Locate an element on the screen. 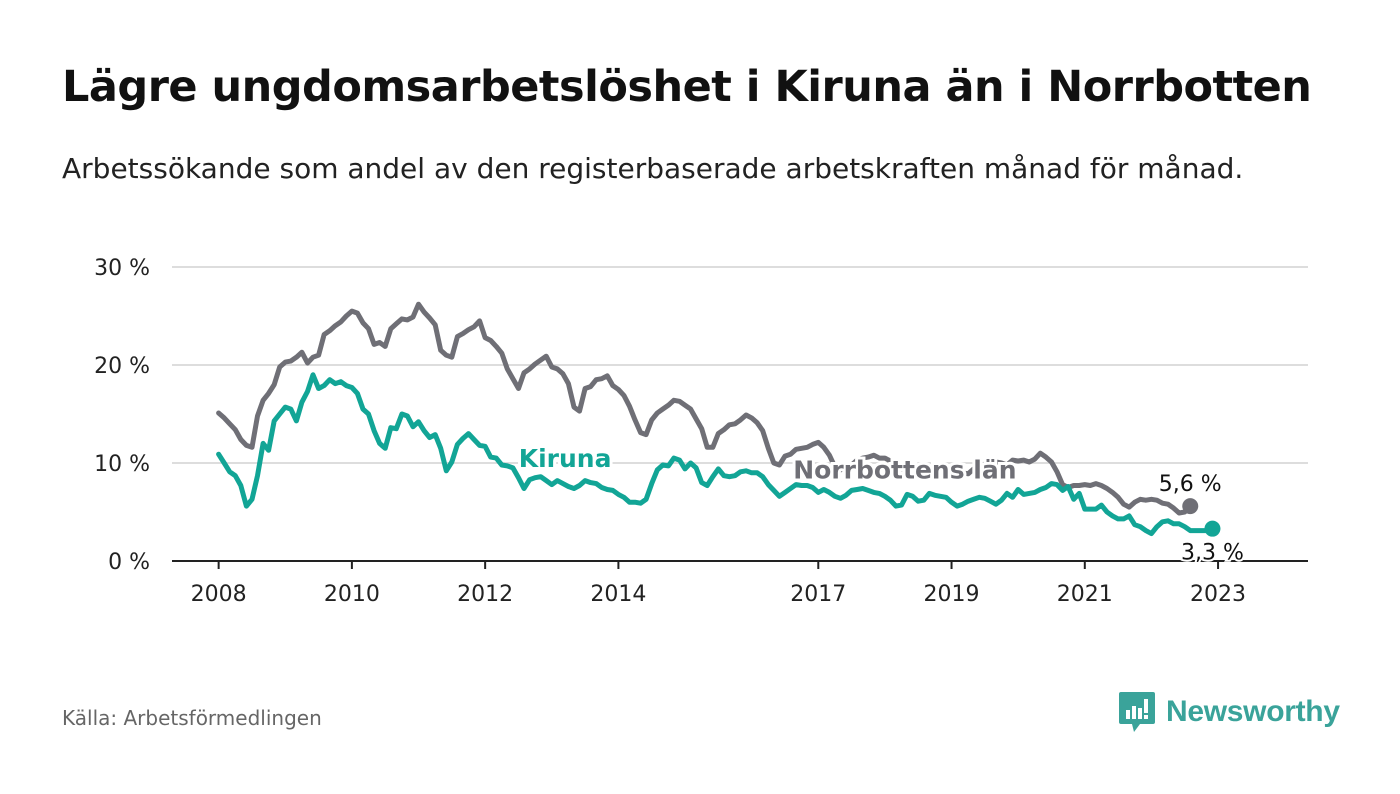 The image size is (1400, 794). norrbotten-series-label: Norrbottens län is located at coordinates (904, 470).